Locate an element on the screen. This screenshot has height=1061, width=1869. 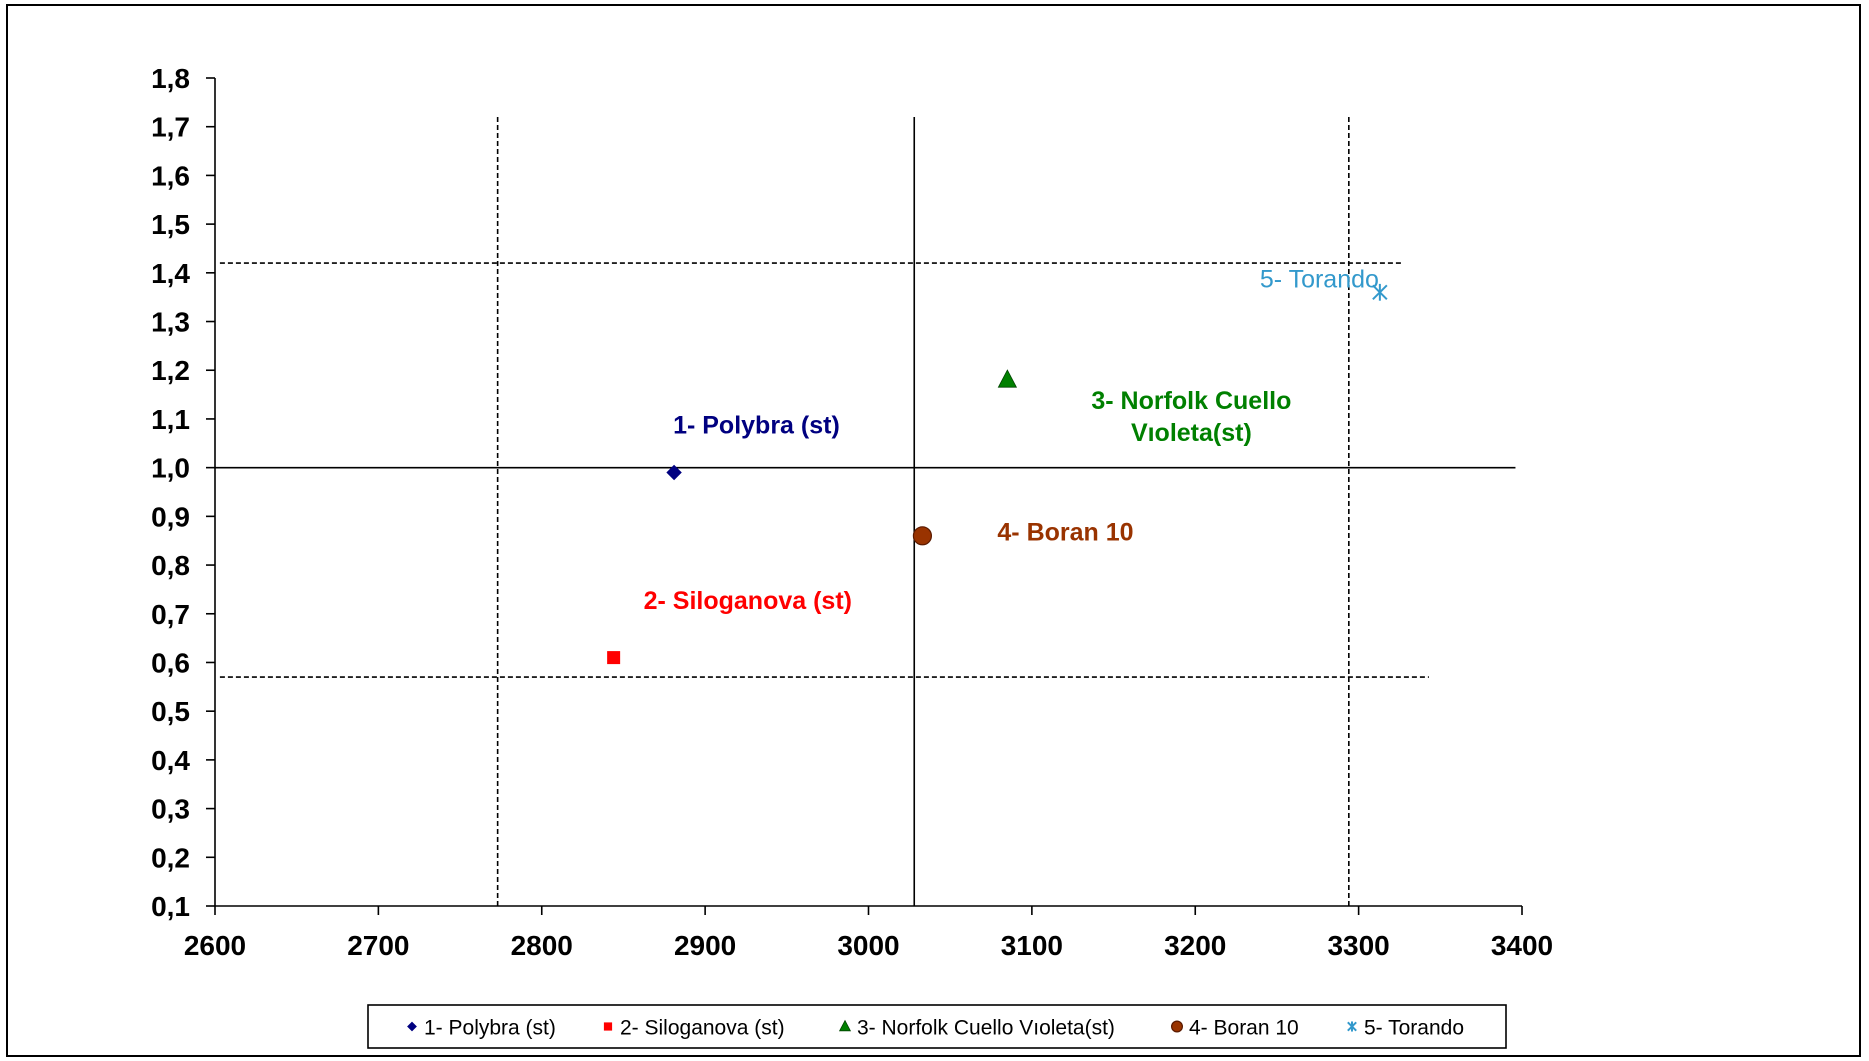
y-tick-label: 1,4 is located at coordinates (170, 273).